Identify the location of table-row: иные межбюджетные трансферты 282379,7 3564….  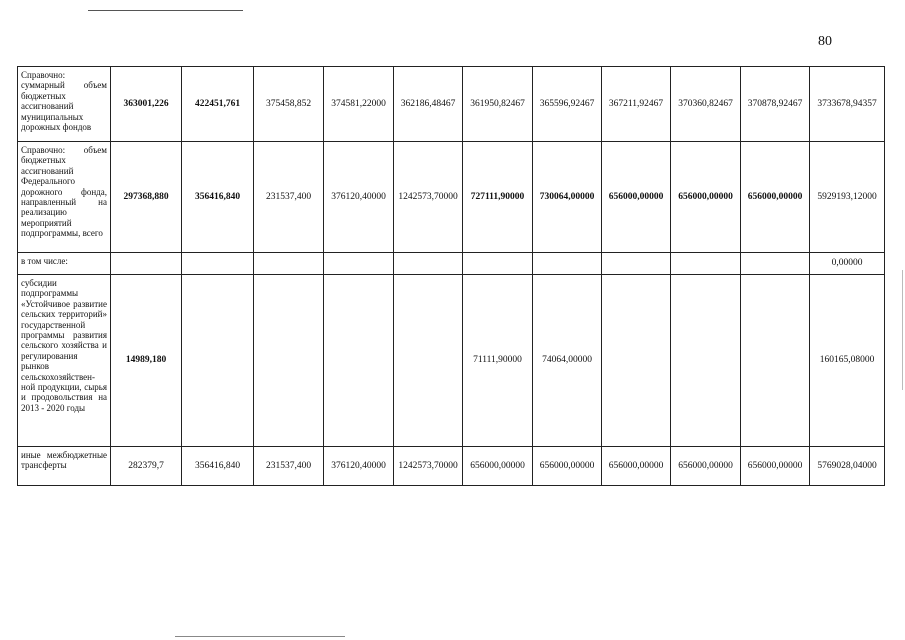
(451, 466).